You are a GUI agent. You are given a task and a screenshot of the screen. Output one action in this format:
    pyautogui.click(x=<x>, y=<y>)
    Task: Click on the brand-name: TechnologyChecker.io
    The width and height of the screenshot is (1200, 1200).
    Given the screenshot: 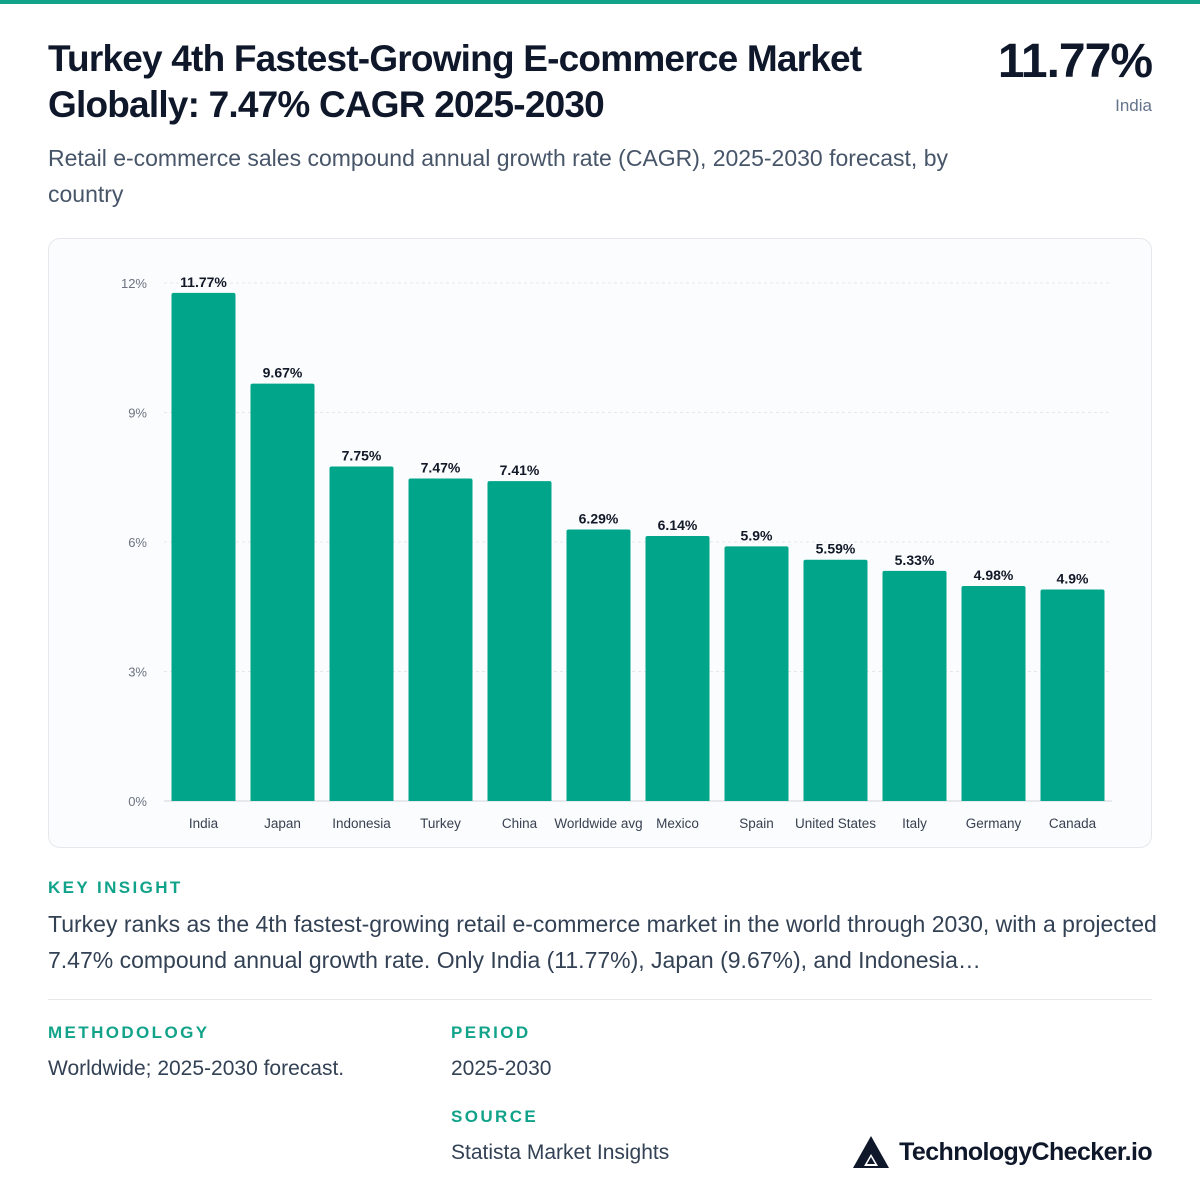 What is the action you would take?
    pyautogui.click(x=1025, y=1151)
    